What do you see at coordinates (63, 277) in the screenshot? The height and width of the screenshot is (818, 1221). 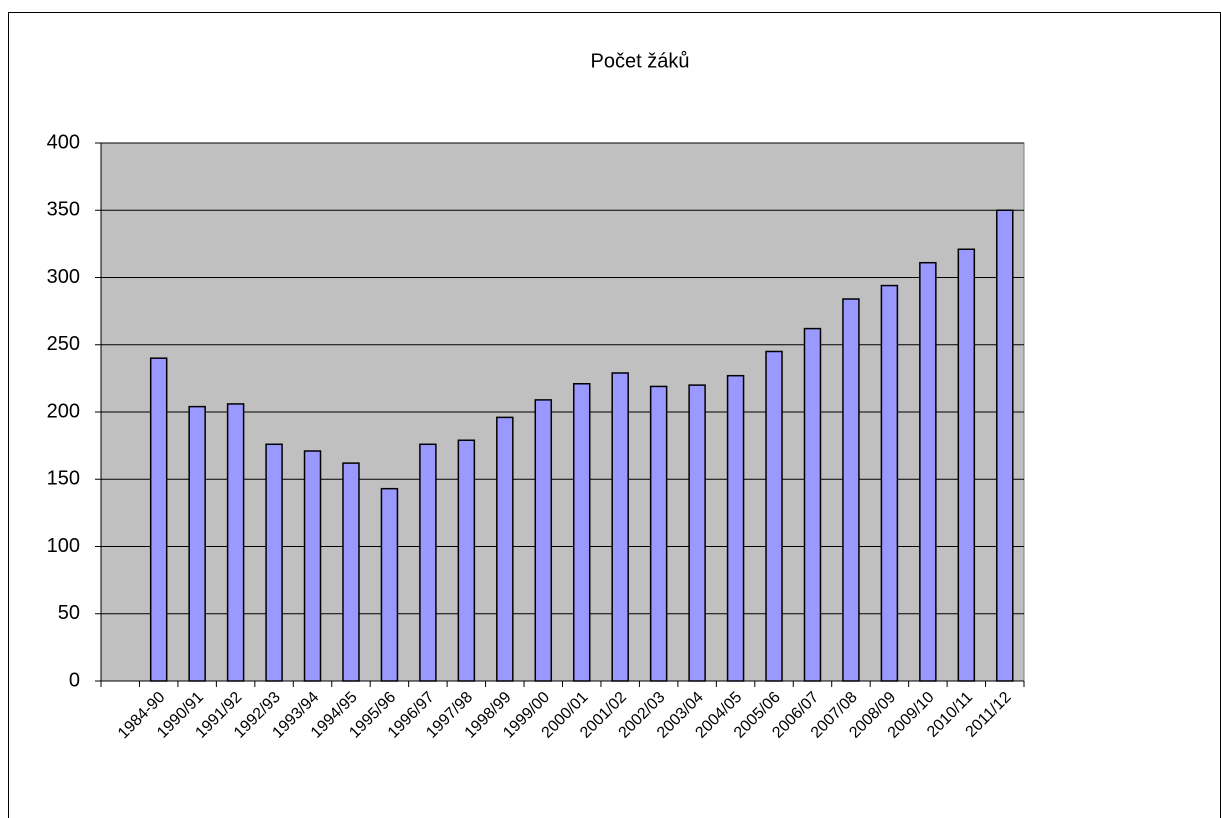 I see `y-tick-label: 300` at bounding box center [63, 277].